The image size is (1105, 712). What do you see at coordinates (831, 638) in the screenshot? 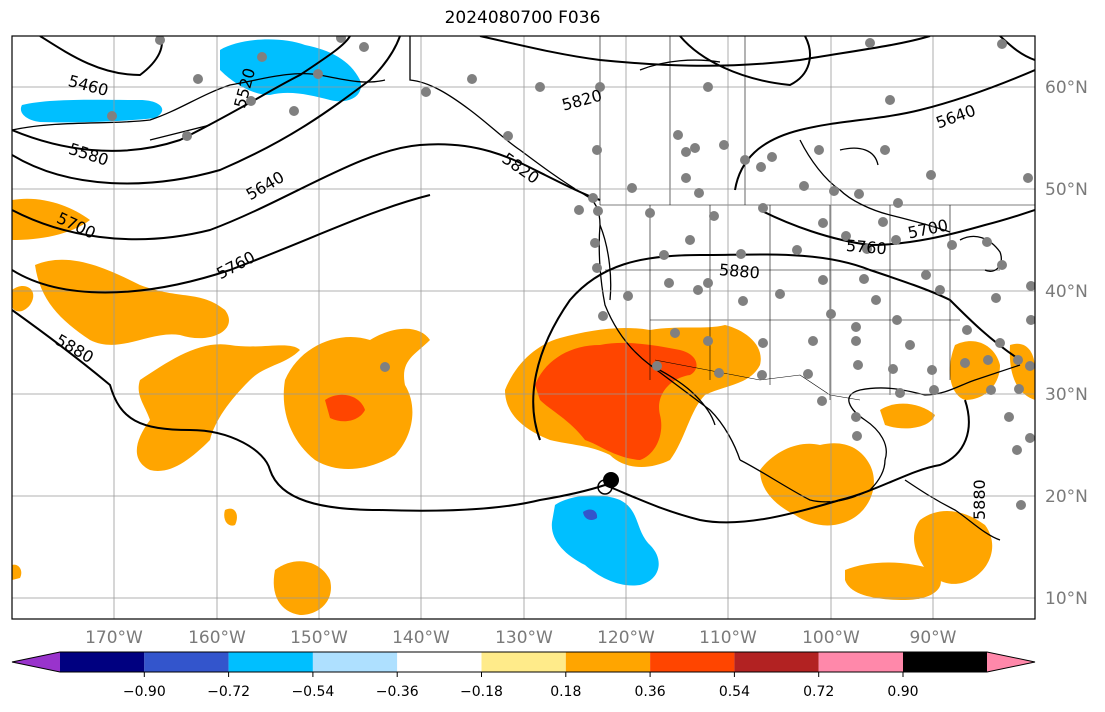
I see `lon-label: 100°W` at bounding box center [831, 638].